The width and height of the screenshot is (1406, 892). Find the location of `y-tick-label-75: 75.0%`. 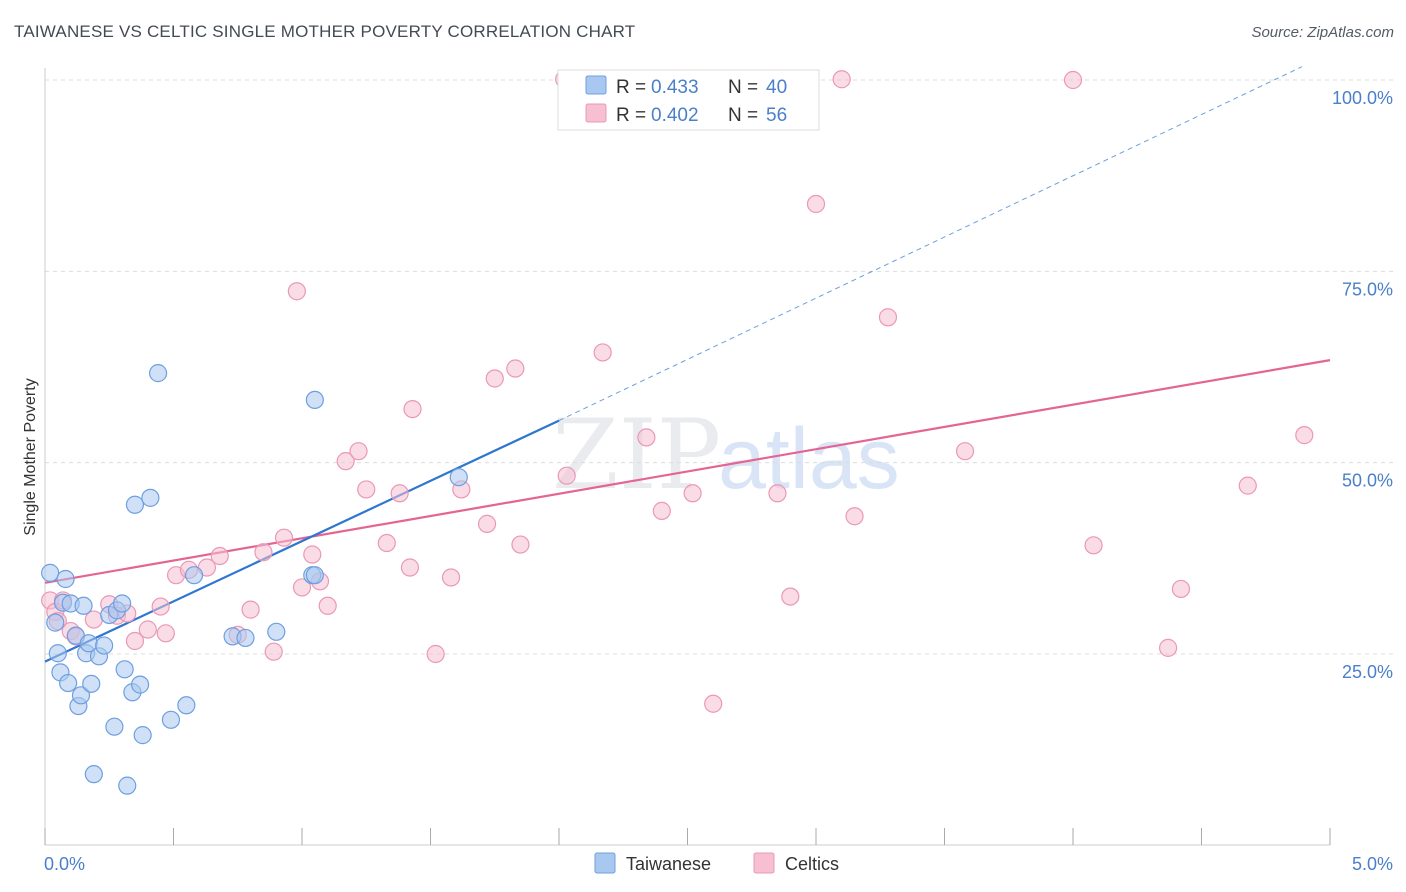

y-tick-label-75: 75.0% is located at coordinates (1367, 289).